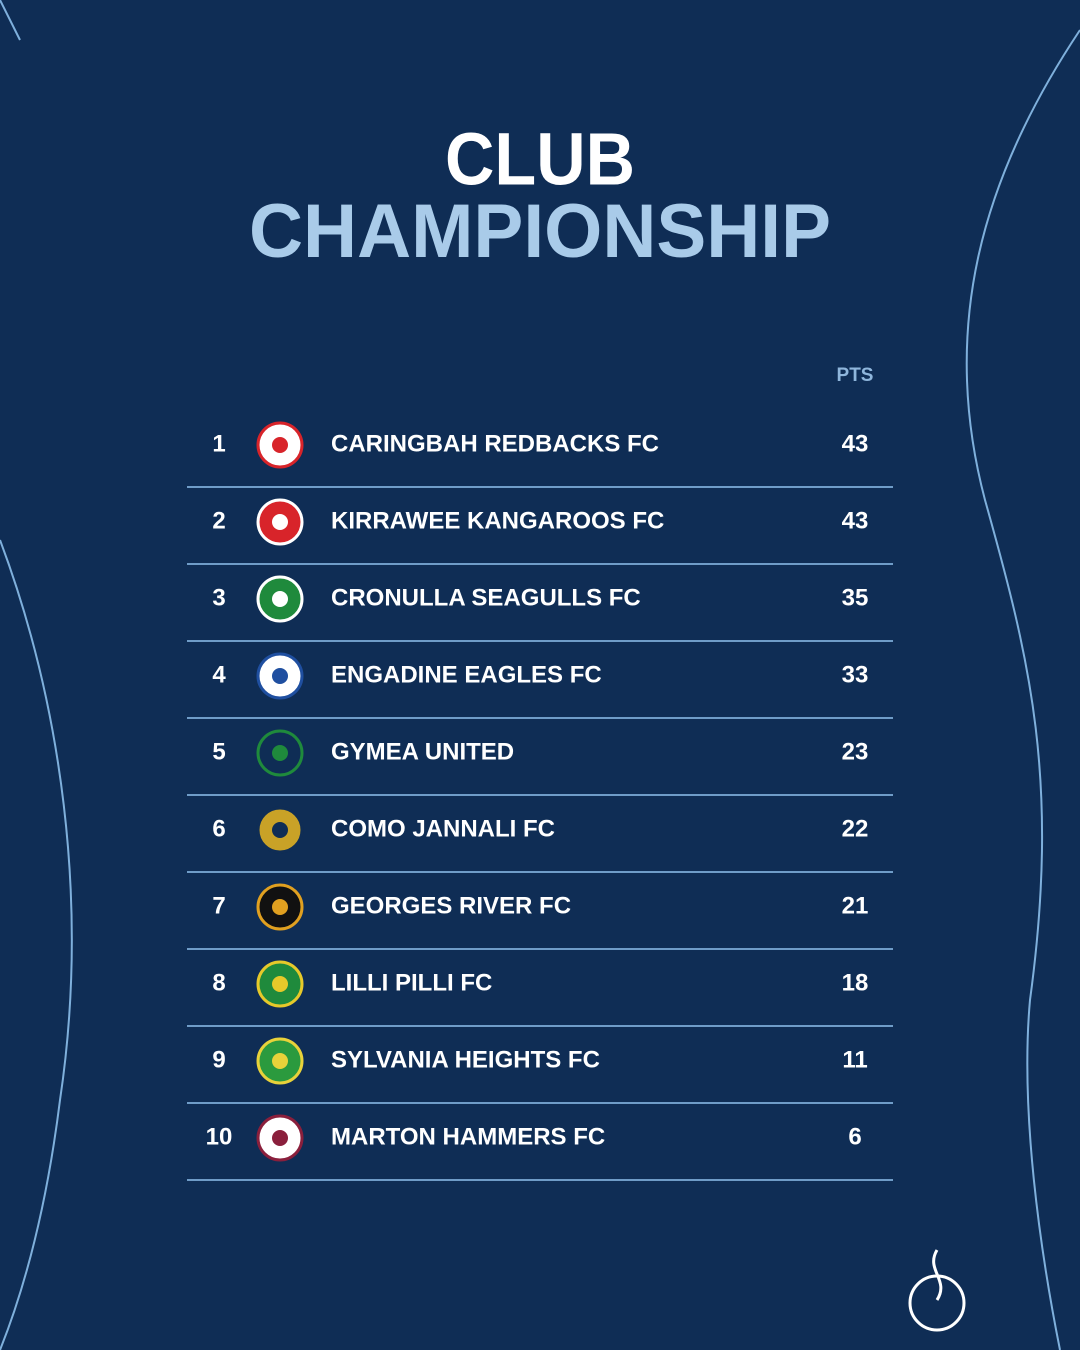 This screenshot has height=1350, width=1080. What do you see at coordinates (855, 597) in the screenshot?
I see `points: 35` at bounding box center [855, 597].